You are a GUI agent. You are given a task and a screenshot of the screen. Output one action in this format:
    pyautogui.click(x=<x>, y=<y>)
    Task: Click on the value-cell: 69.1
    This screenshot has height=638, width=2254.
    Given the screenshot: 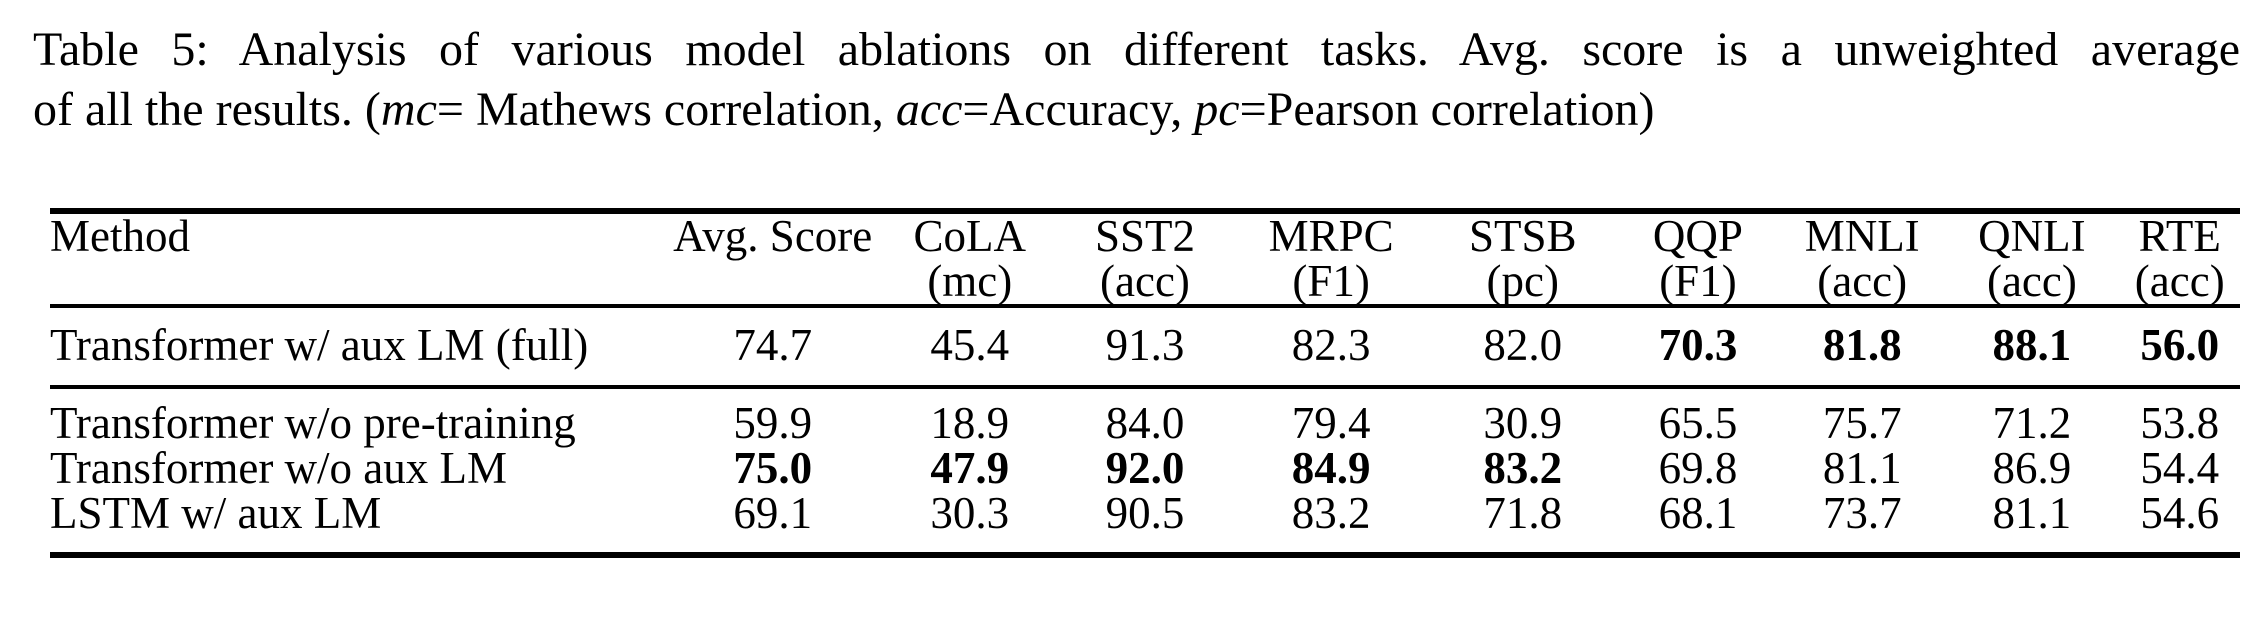 What is the action you would take?
    pyautogui.click(x=773, y=513)
    